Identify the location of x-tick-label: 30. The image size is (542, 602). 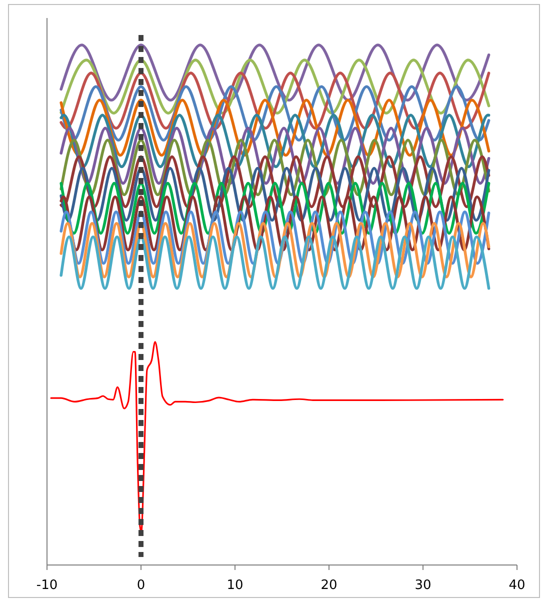
(423, 585).